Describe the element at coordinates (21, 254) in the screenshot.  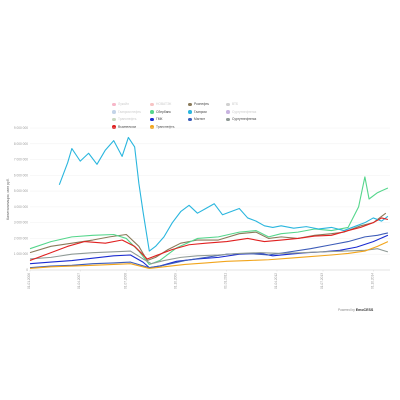
I see `y-tick-label: 1 000 000` at that location.